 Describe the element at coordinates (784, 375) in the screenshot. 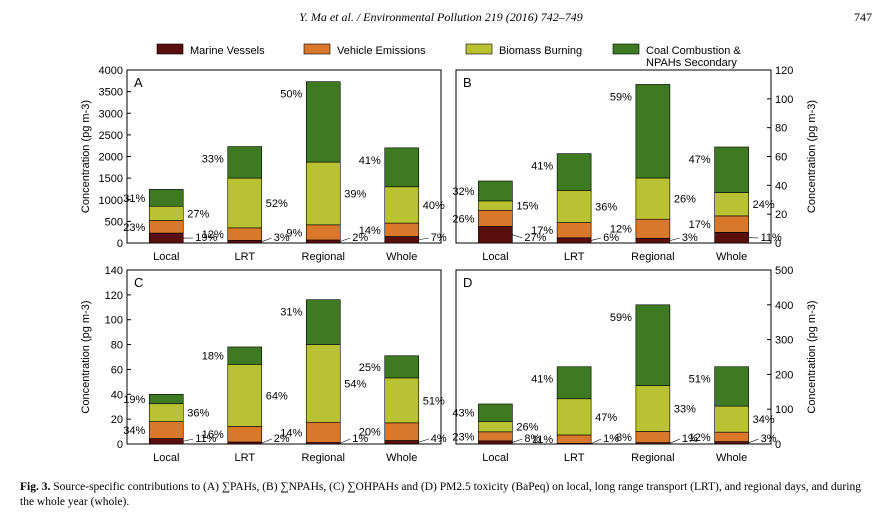

I see `y-tick-label: 200` at that location.